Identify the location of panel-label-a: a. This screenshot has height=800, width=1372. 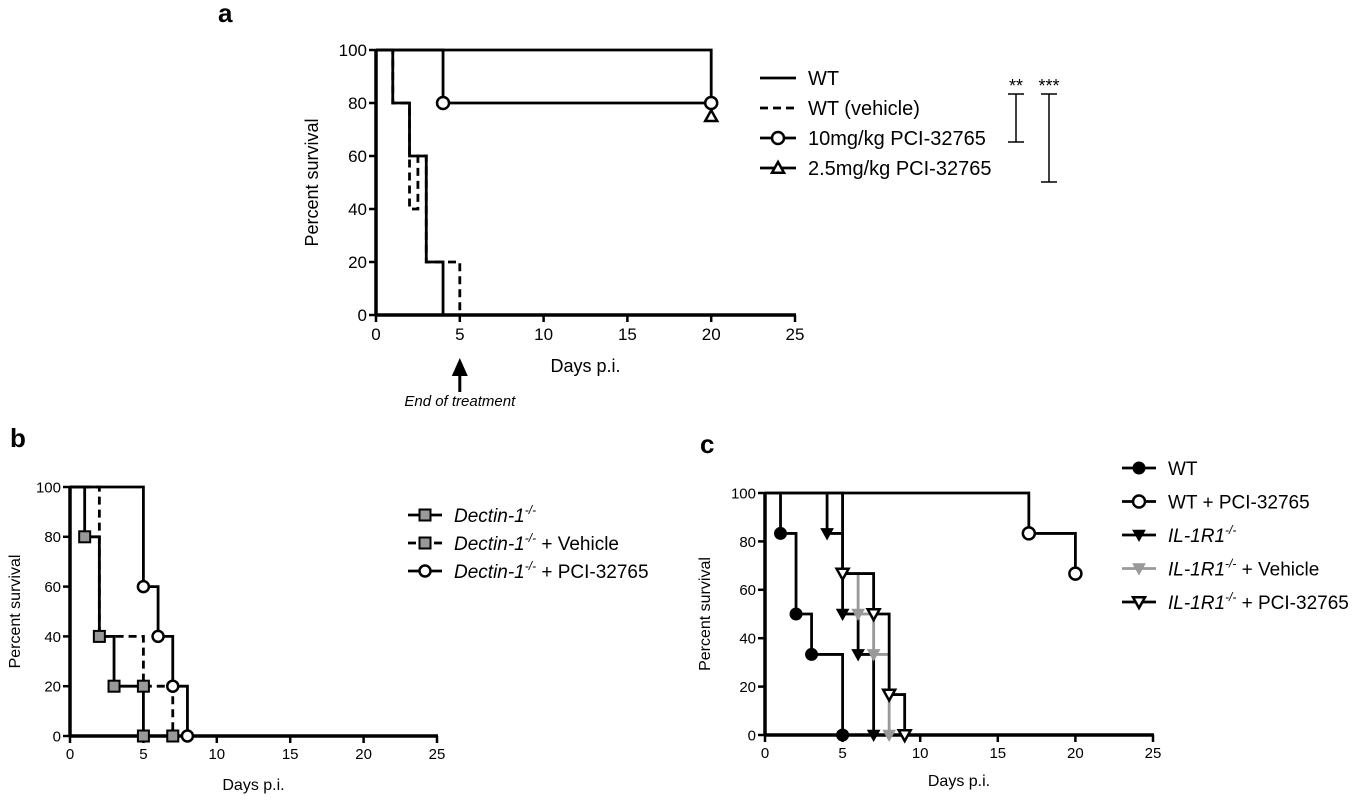
(225, 14).